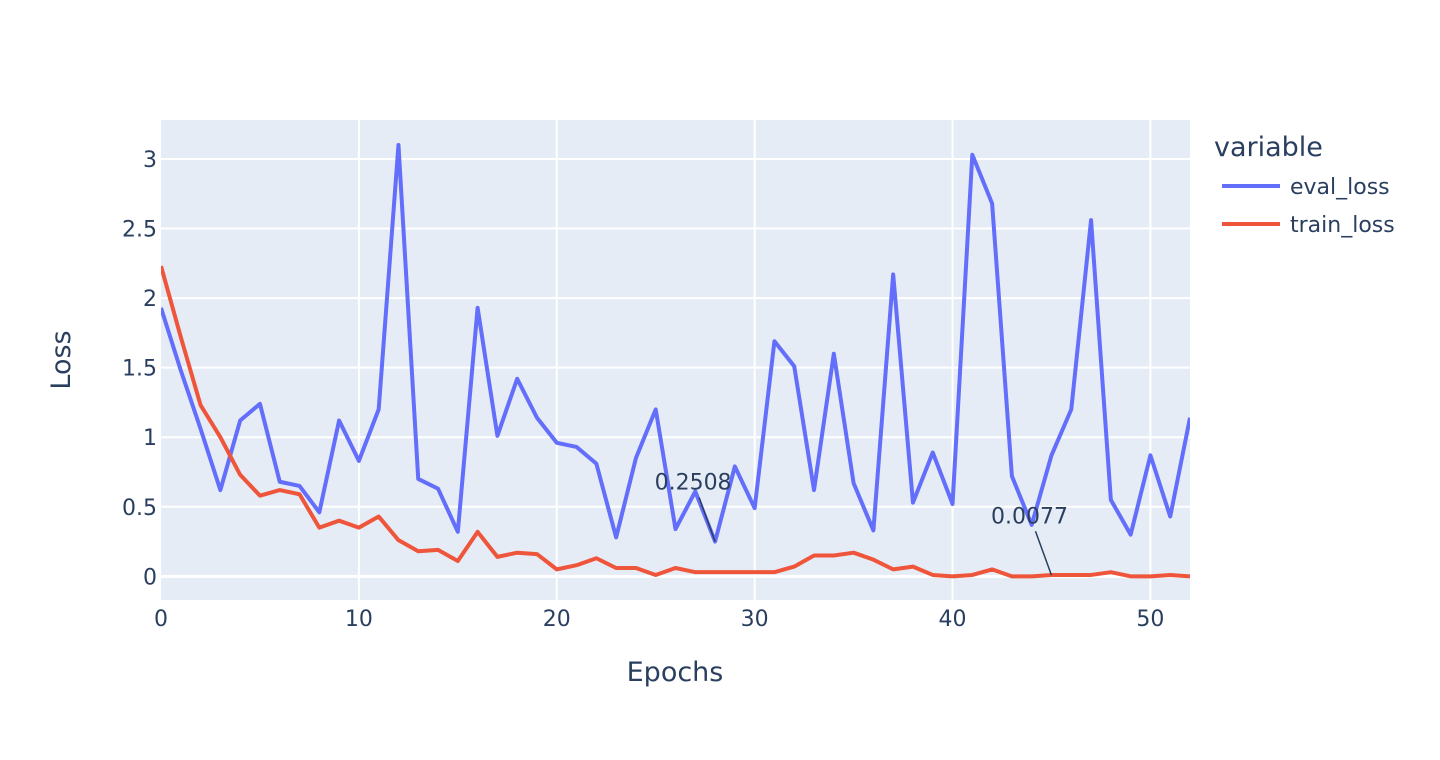 This screenshot has width=1440, height=760. I want to click on y-tick-label: 2, so click(150, 299).